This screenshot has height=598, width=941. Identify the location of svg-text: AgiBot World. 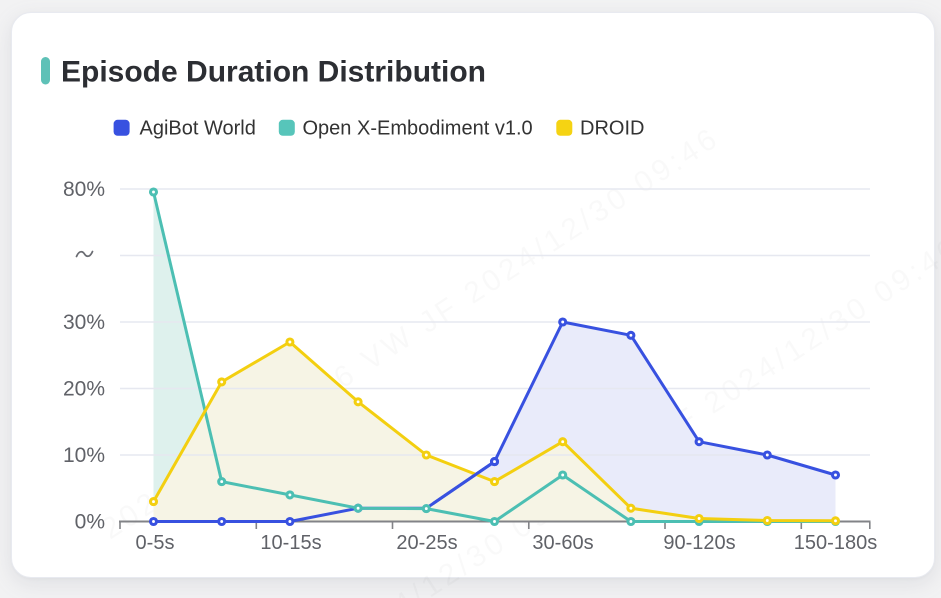
(198, 129).